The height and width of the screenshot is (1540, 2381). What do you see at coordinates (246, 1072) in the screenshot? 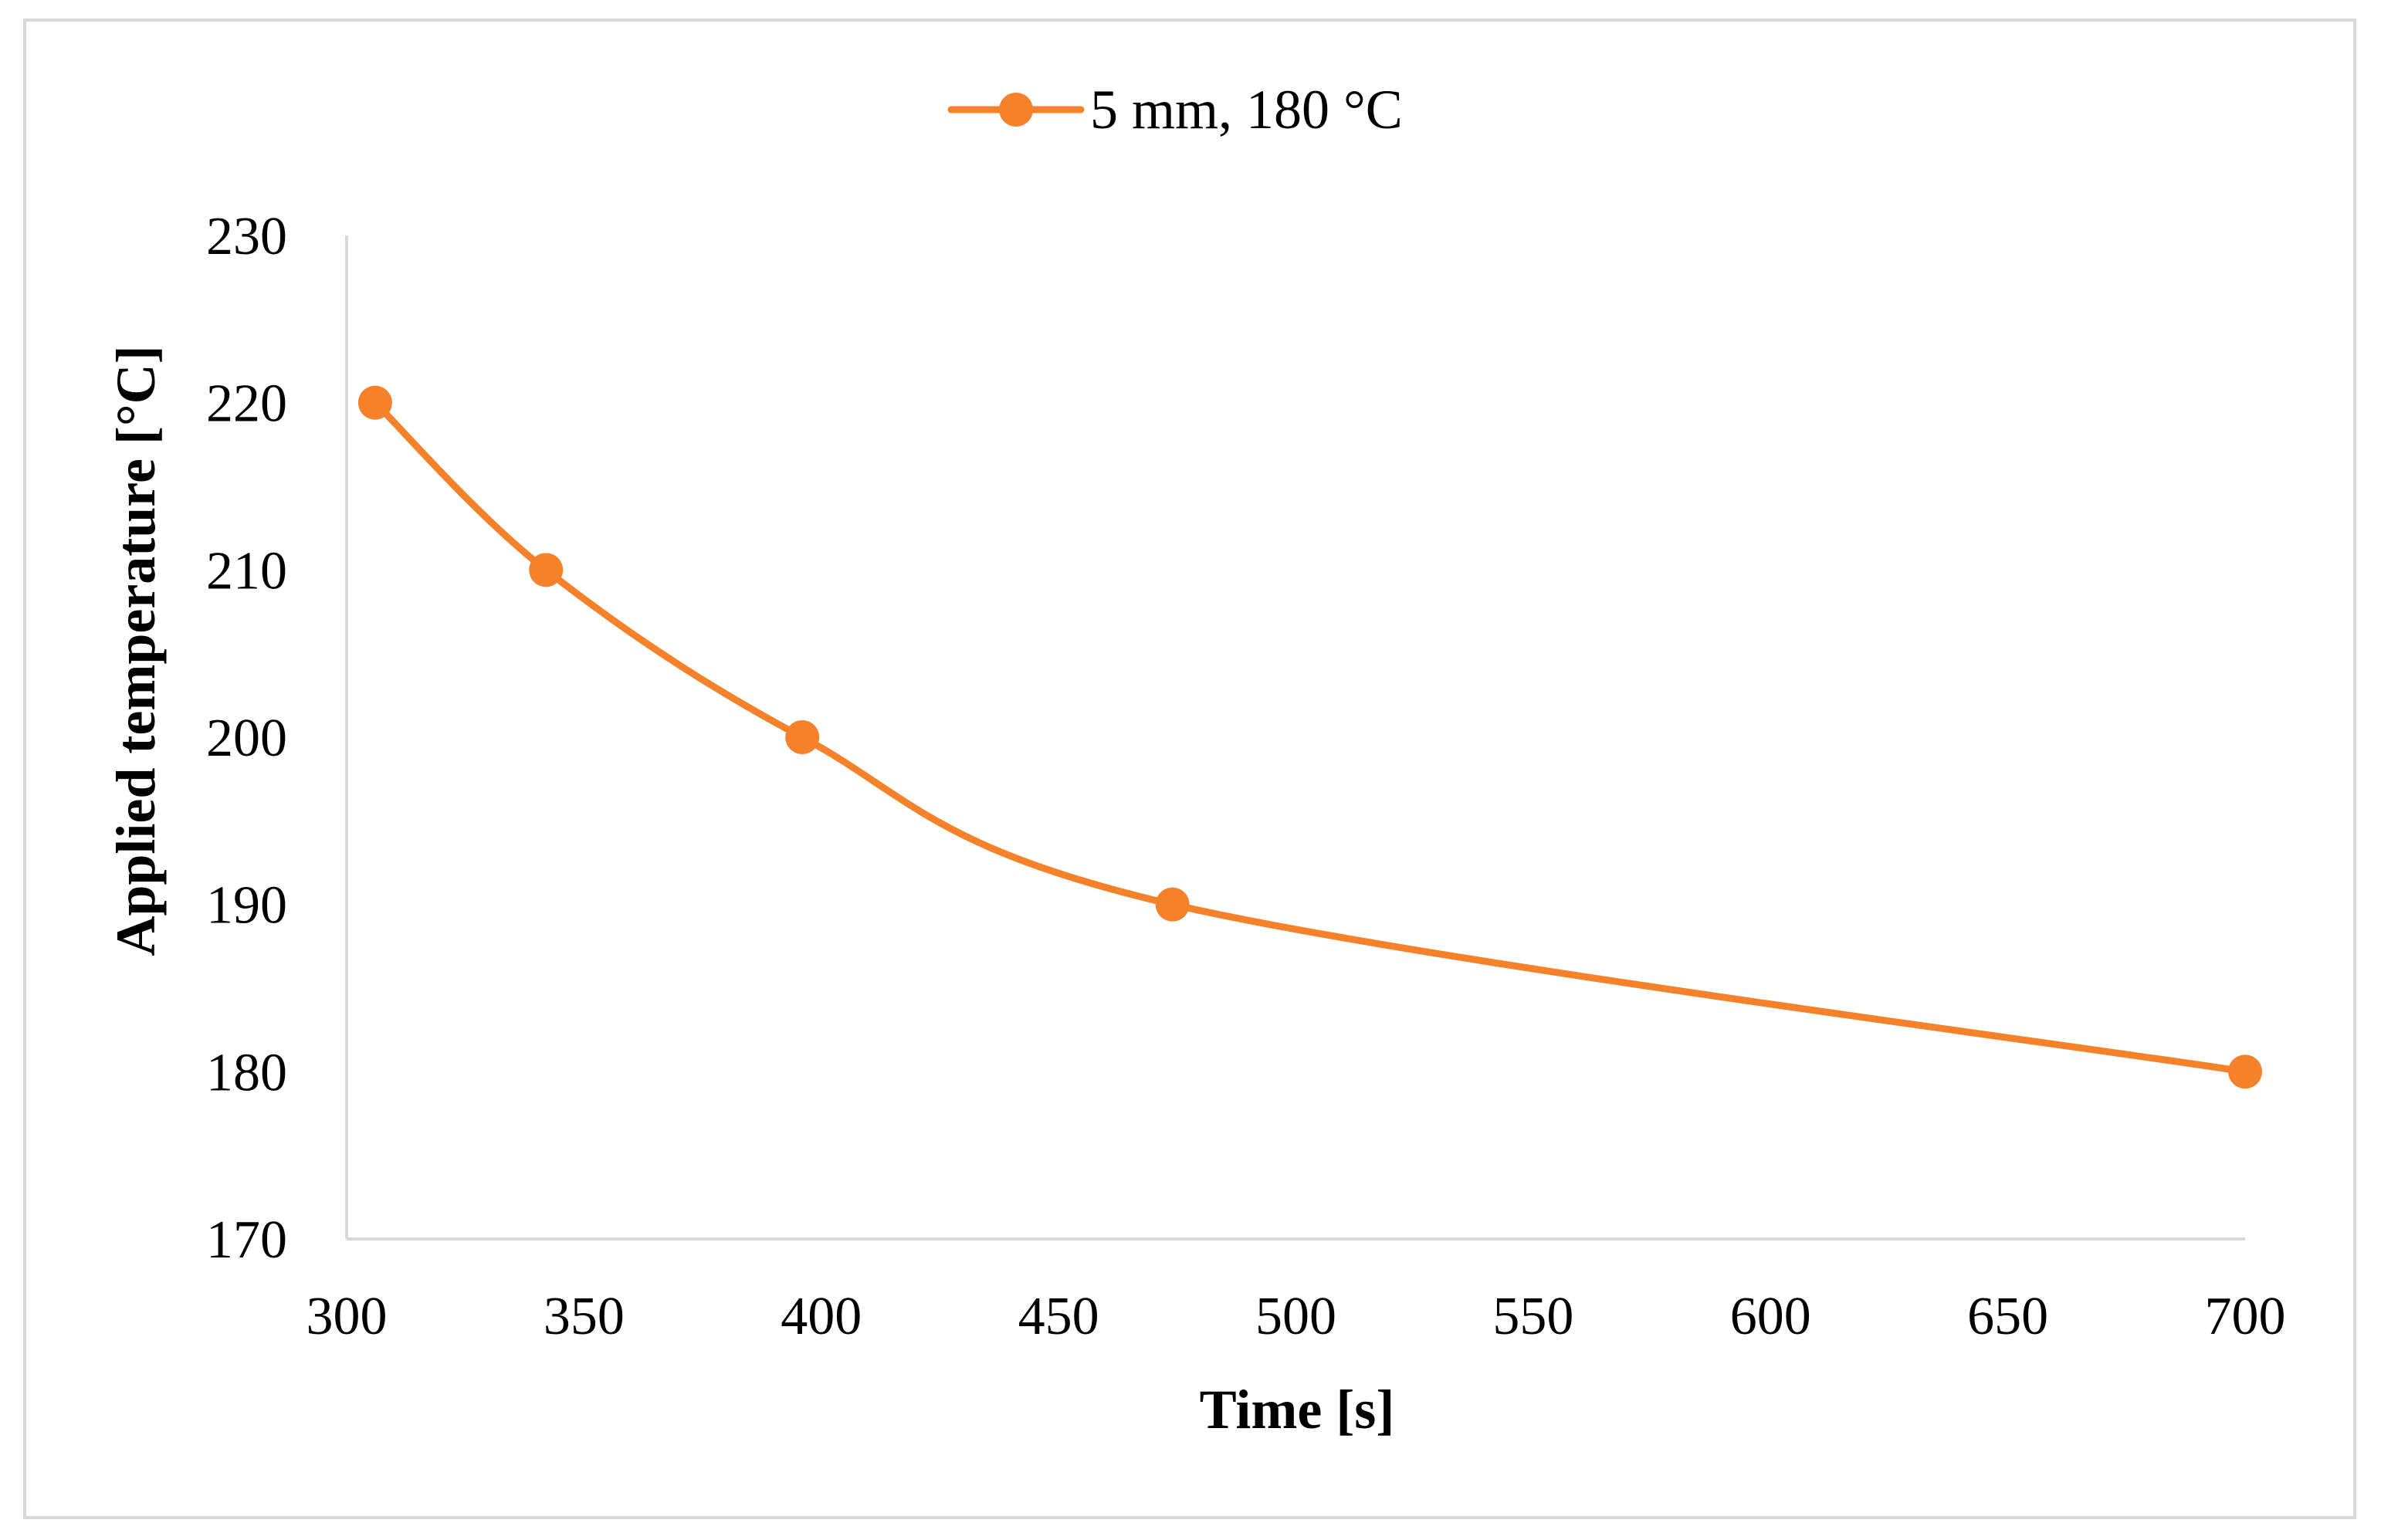
I see `y-tick-label: 180` at bounding box center [246, 1072].